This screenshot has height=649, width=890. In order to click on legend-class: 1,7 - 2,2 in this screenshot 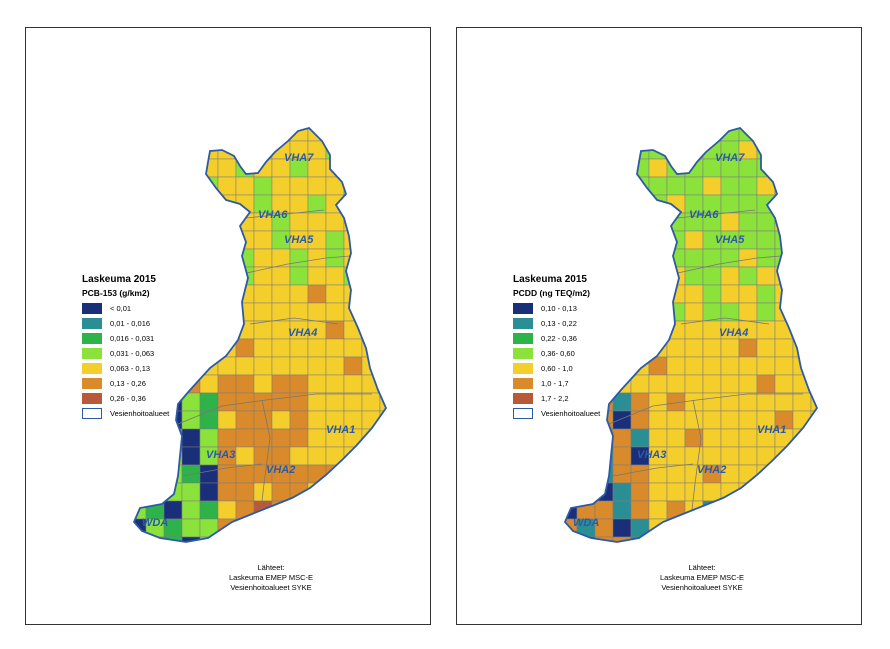, I will do `click(568, 398)`.